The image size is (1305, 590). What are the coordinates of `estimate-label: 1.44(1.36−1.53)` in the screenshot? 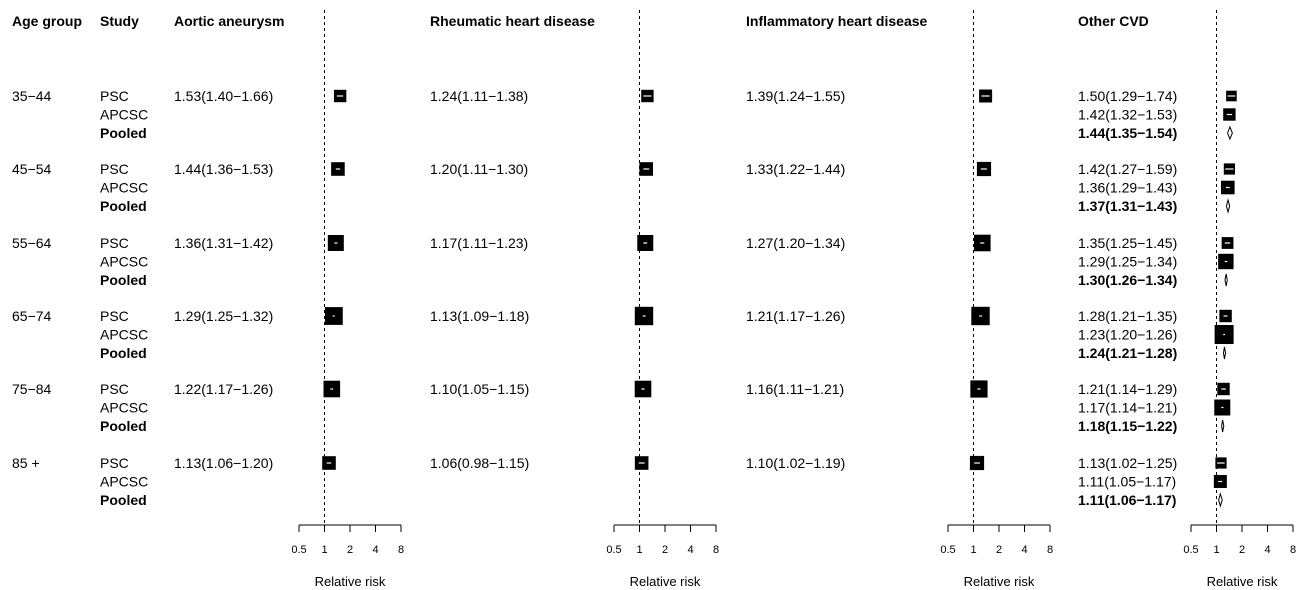 It's located at (223, 169).